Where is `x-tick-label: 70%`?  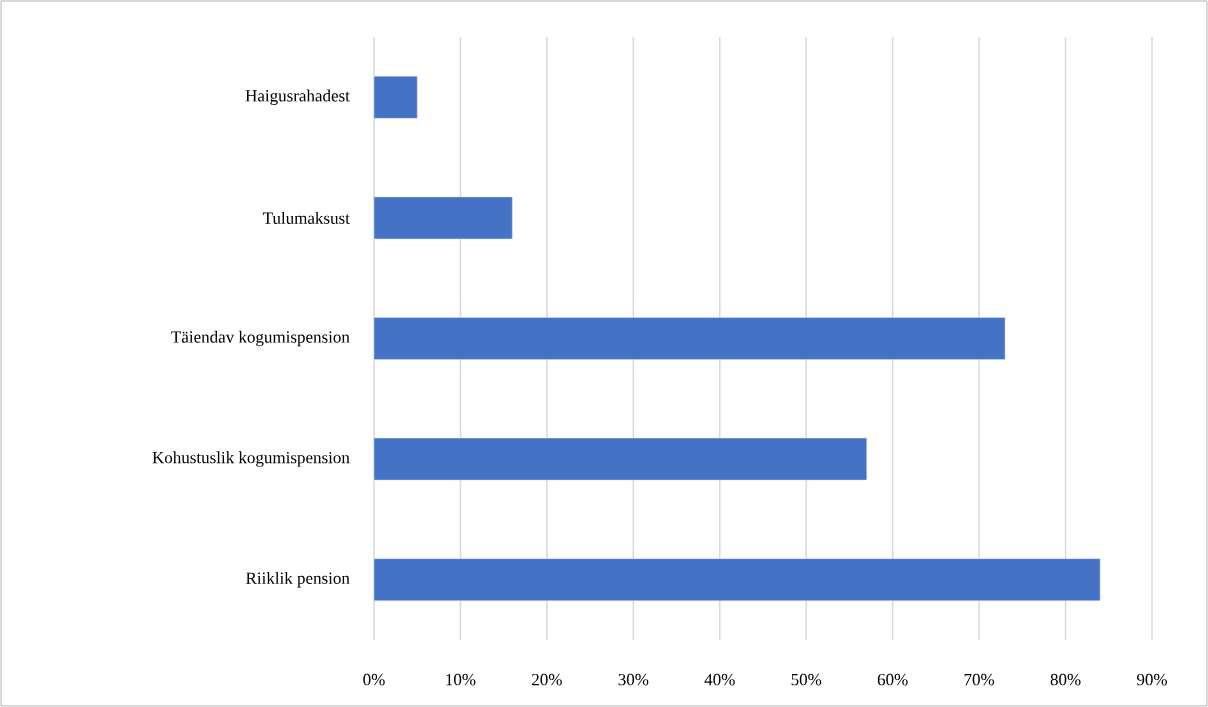 x-tick-label: 70% is located at coordinates (979, 679).